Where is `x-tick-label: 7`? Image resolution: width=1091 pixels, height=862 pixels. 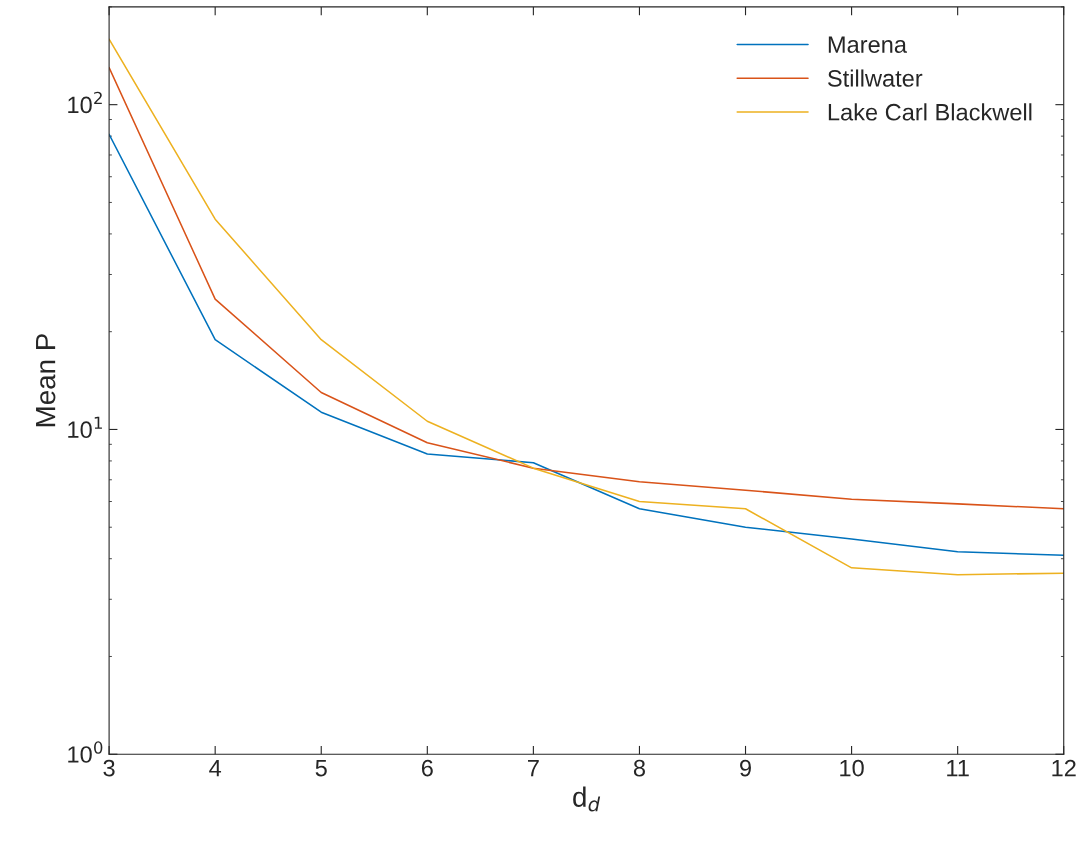
x-tick-label: 7 is located at coordinates (533, 768).